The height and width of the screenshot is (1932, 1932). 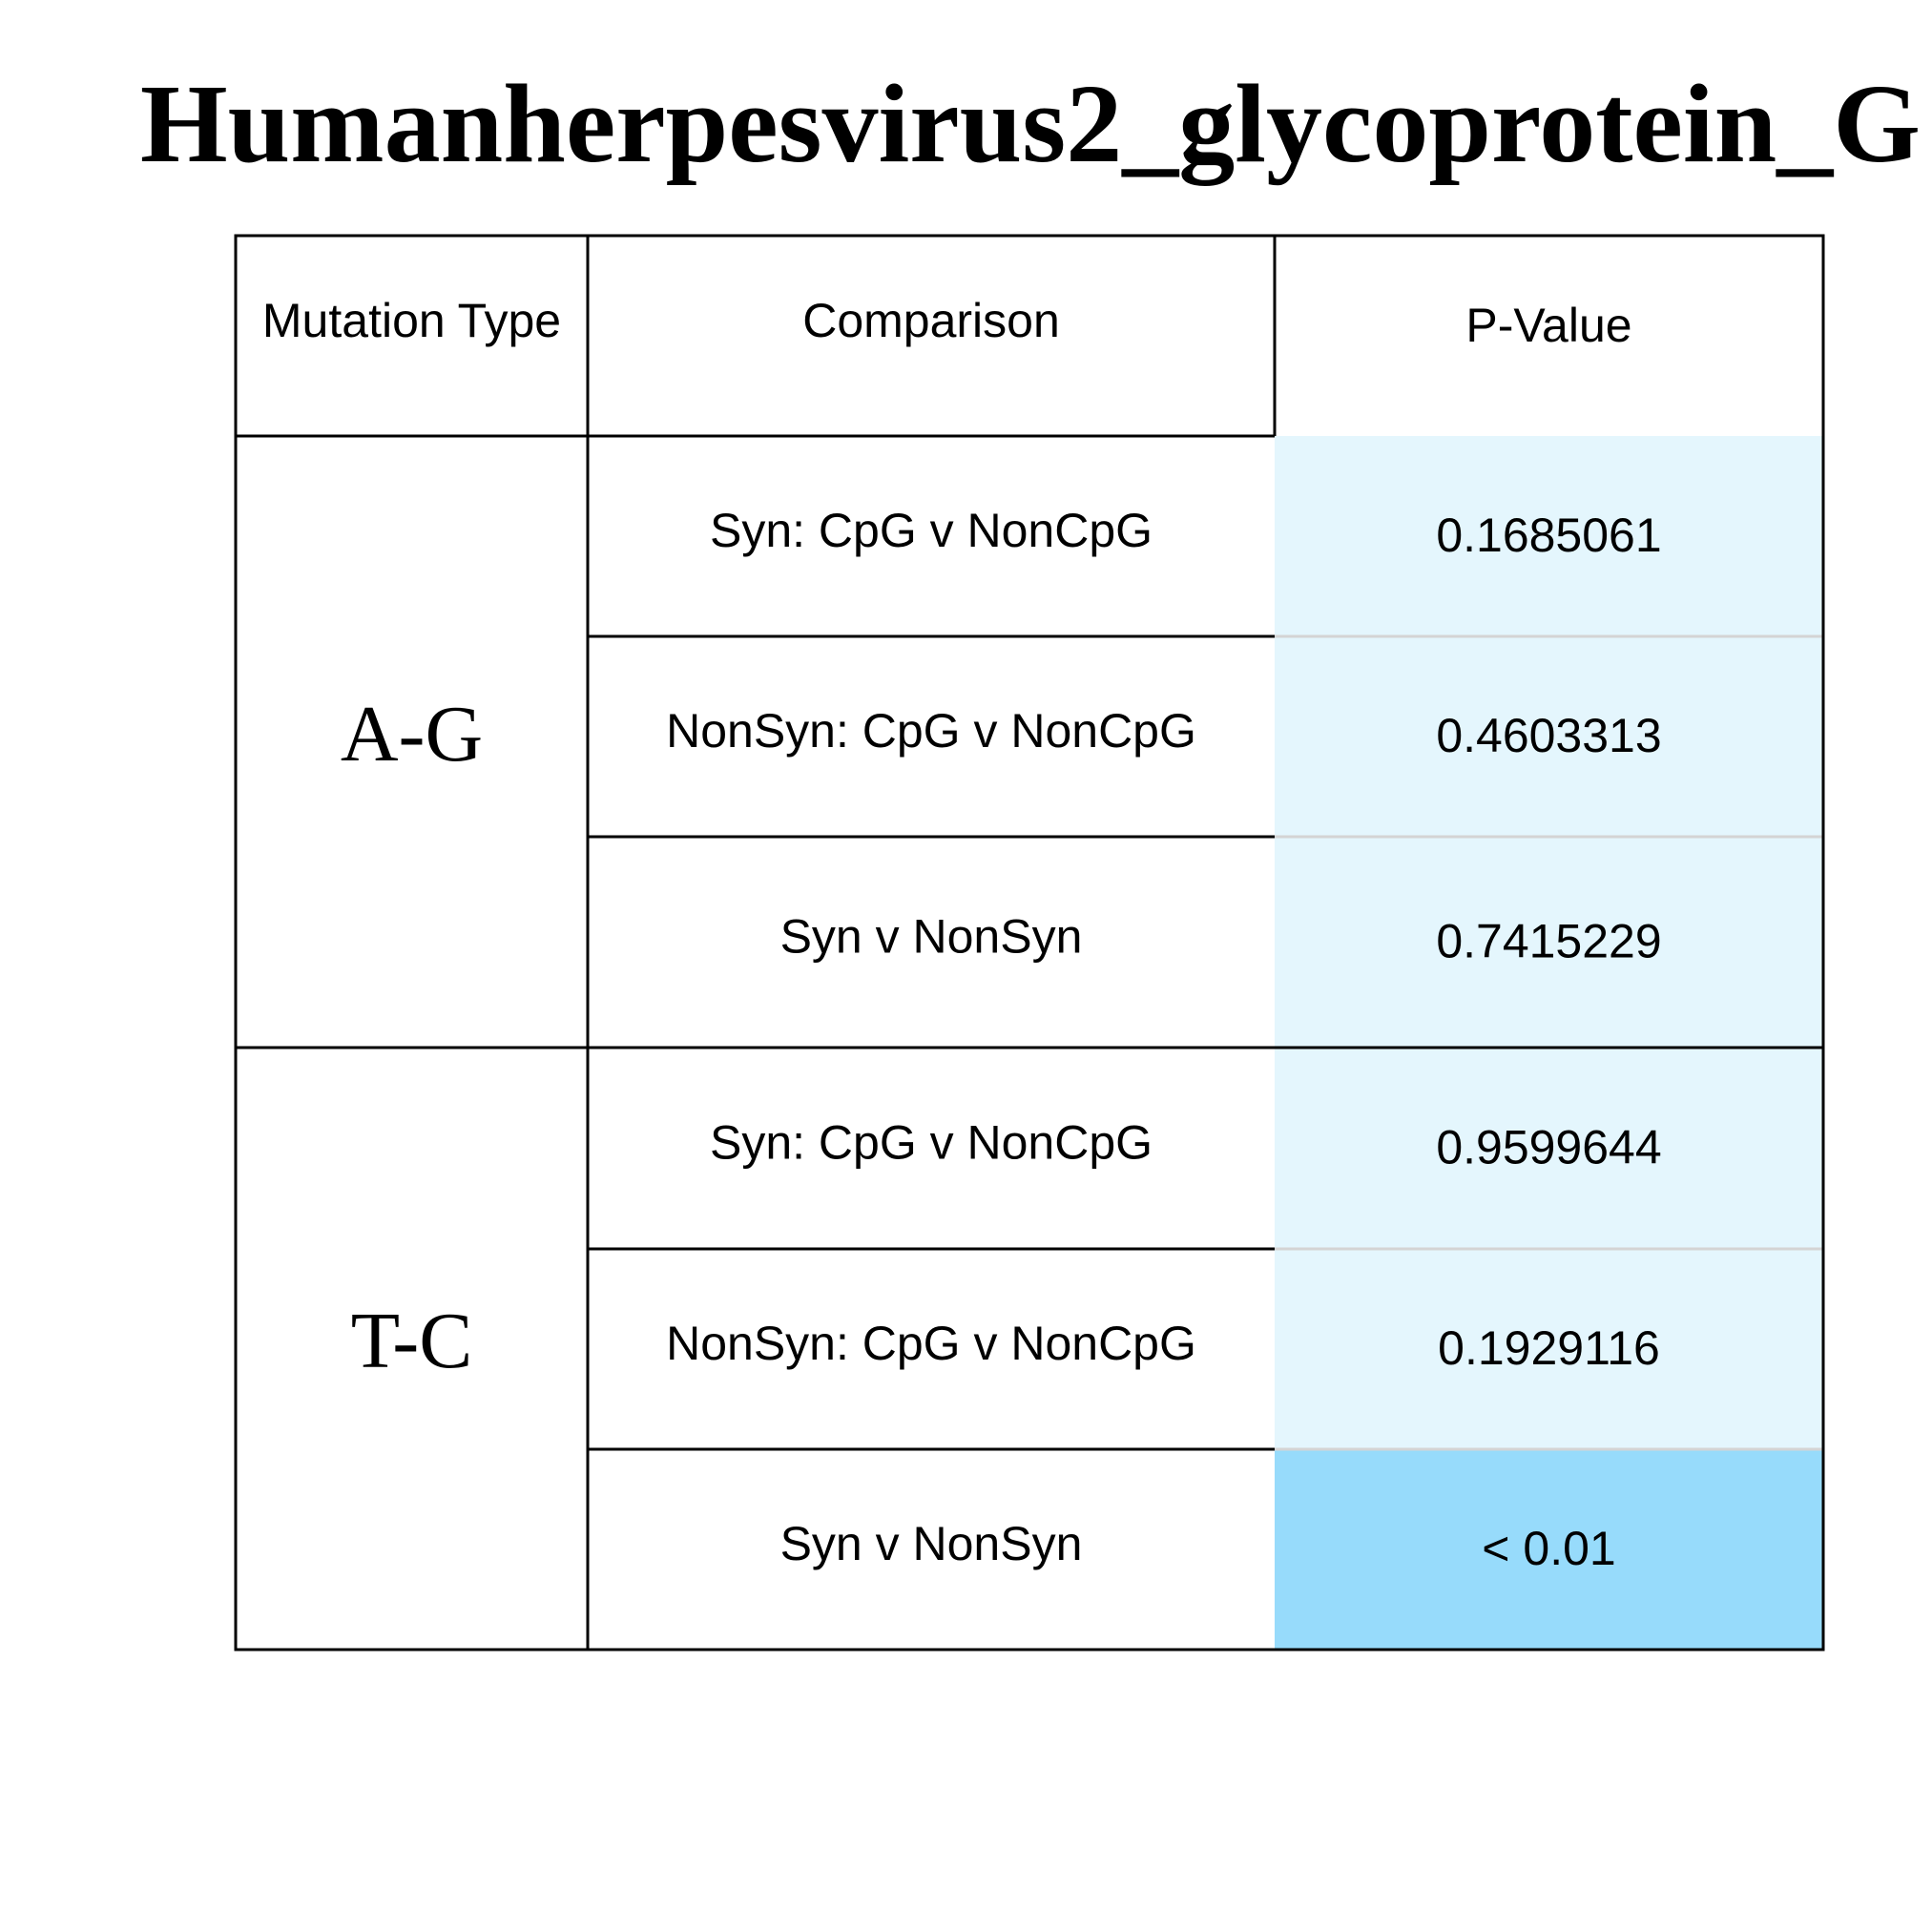 I want to click on p-value-cell: 0.4603313, so click(x=1548, y=735).